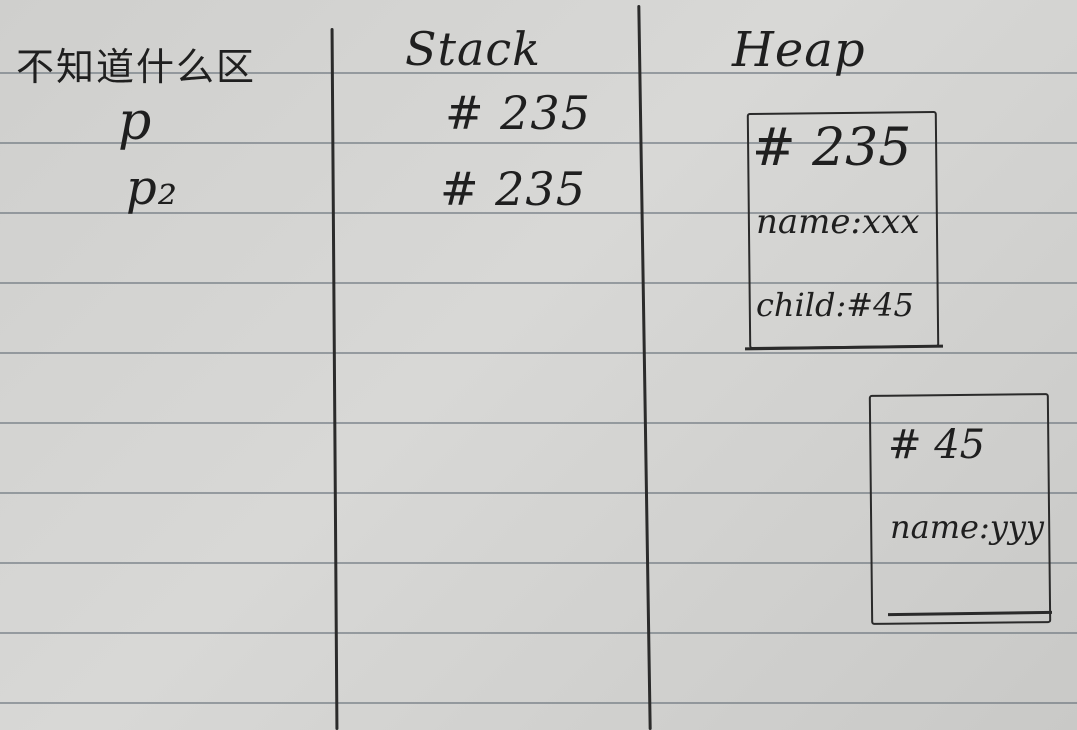 The image size is (1077, 730). Describe the element at coordinates (838, 222) in the screenshot. I see `heap-object-235-name-field: name:xxx` at that location.